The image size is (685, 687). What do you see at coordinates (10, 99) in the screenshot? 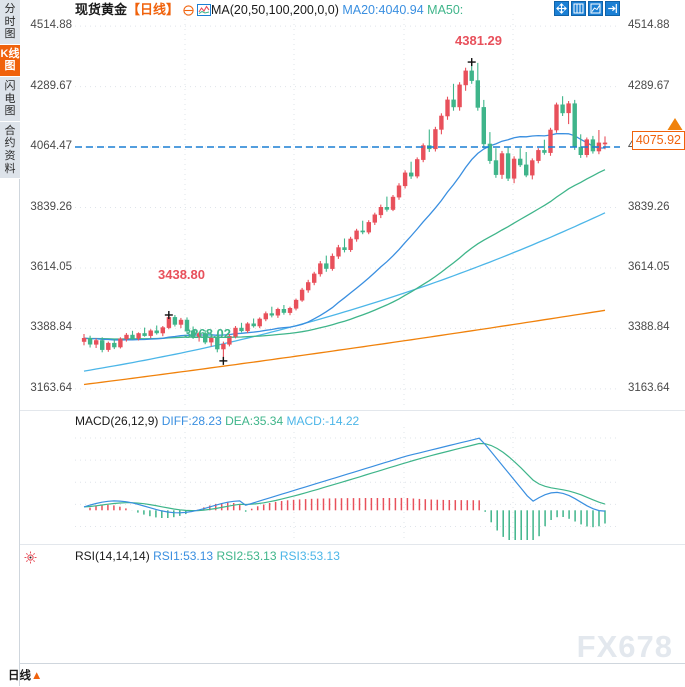
I see `sidebar-item-shandian: 闪电图` at bounding box center [10, 99].